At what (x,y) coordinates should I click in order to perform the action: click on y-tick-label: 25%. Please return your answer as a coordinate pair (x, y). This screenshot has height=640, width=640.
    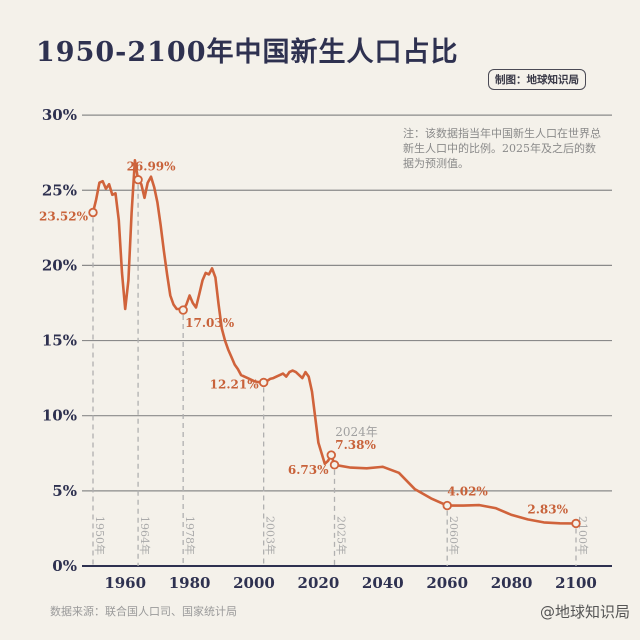
    Looking at the image, I should click on (59, 190).